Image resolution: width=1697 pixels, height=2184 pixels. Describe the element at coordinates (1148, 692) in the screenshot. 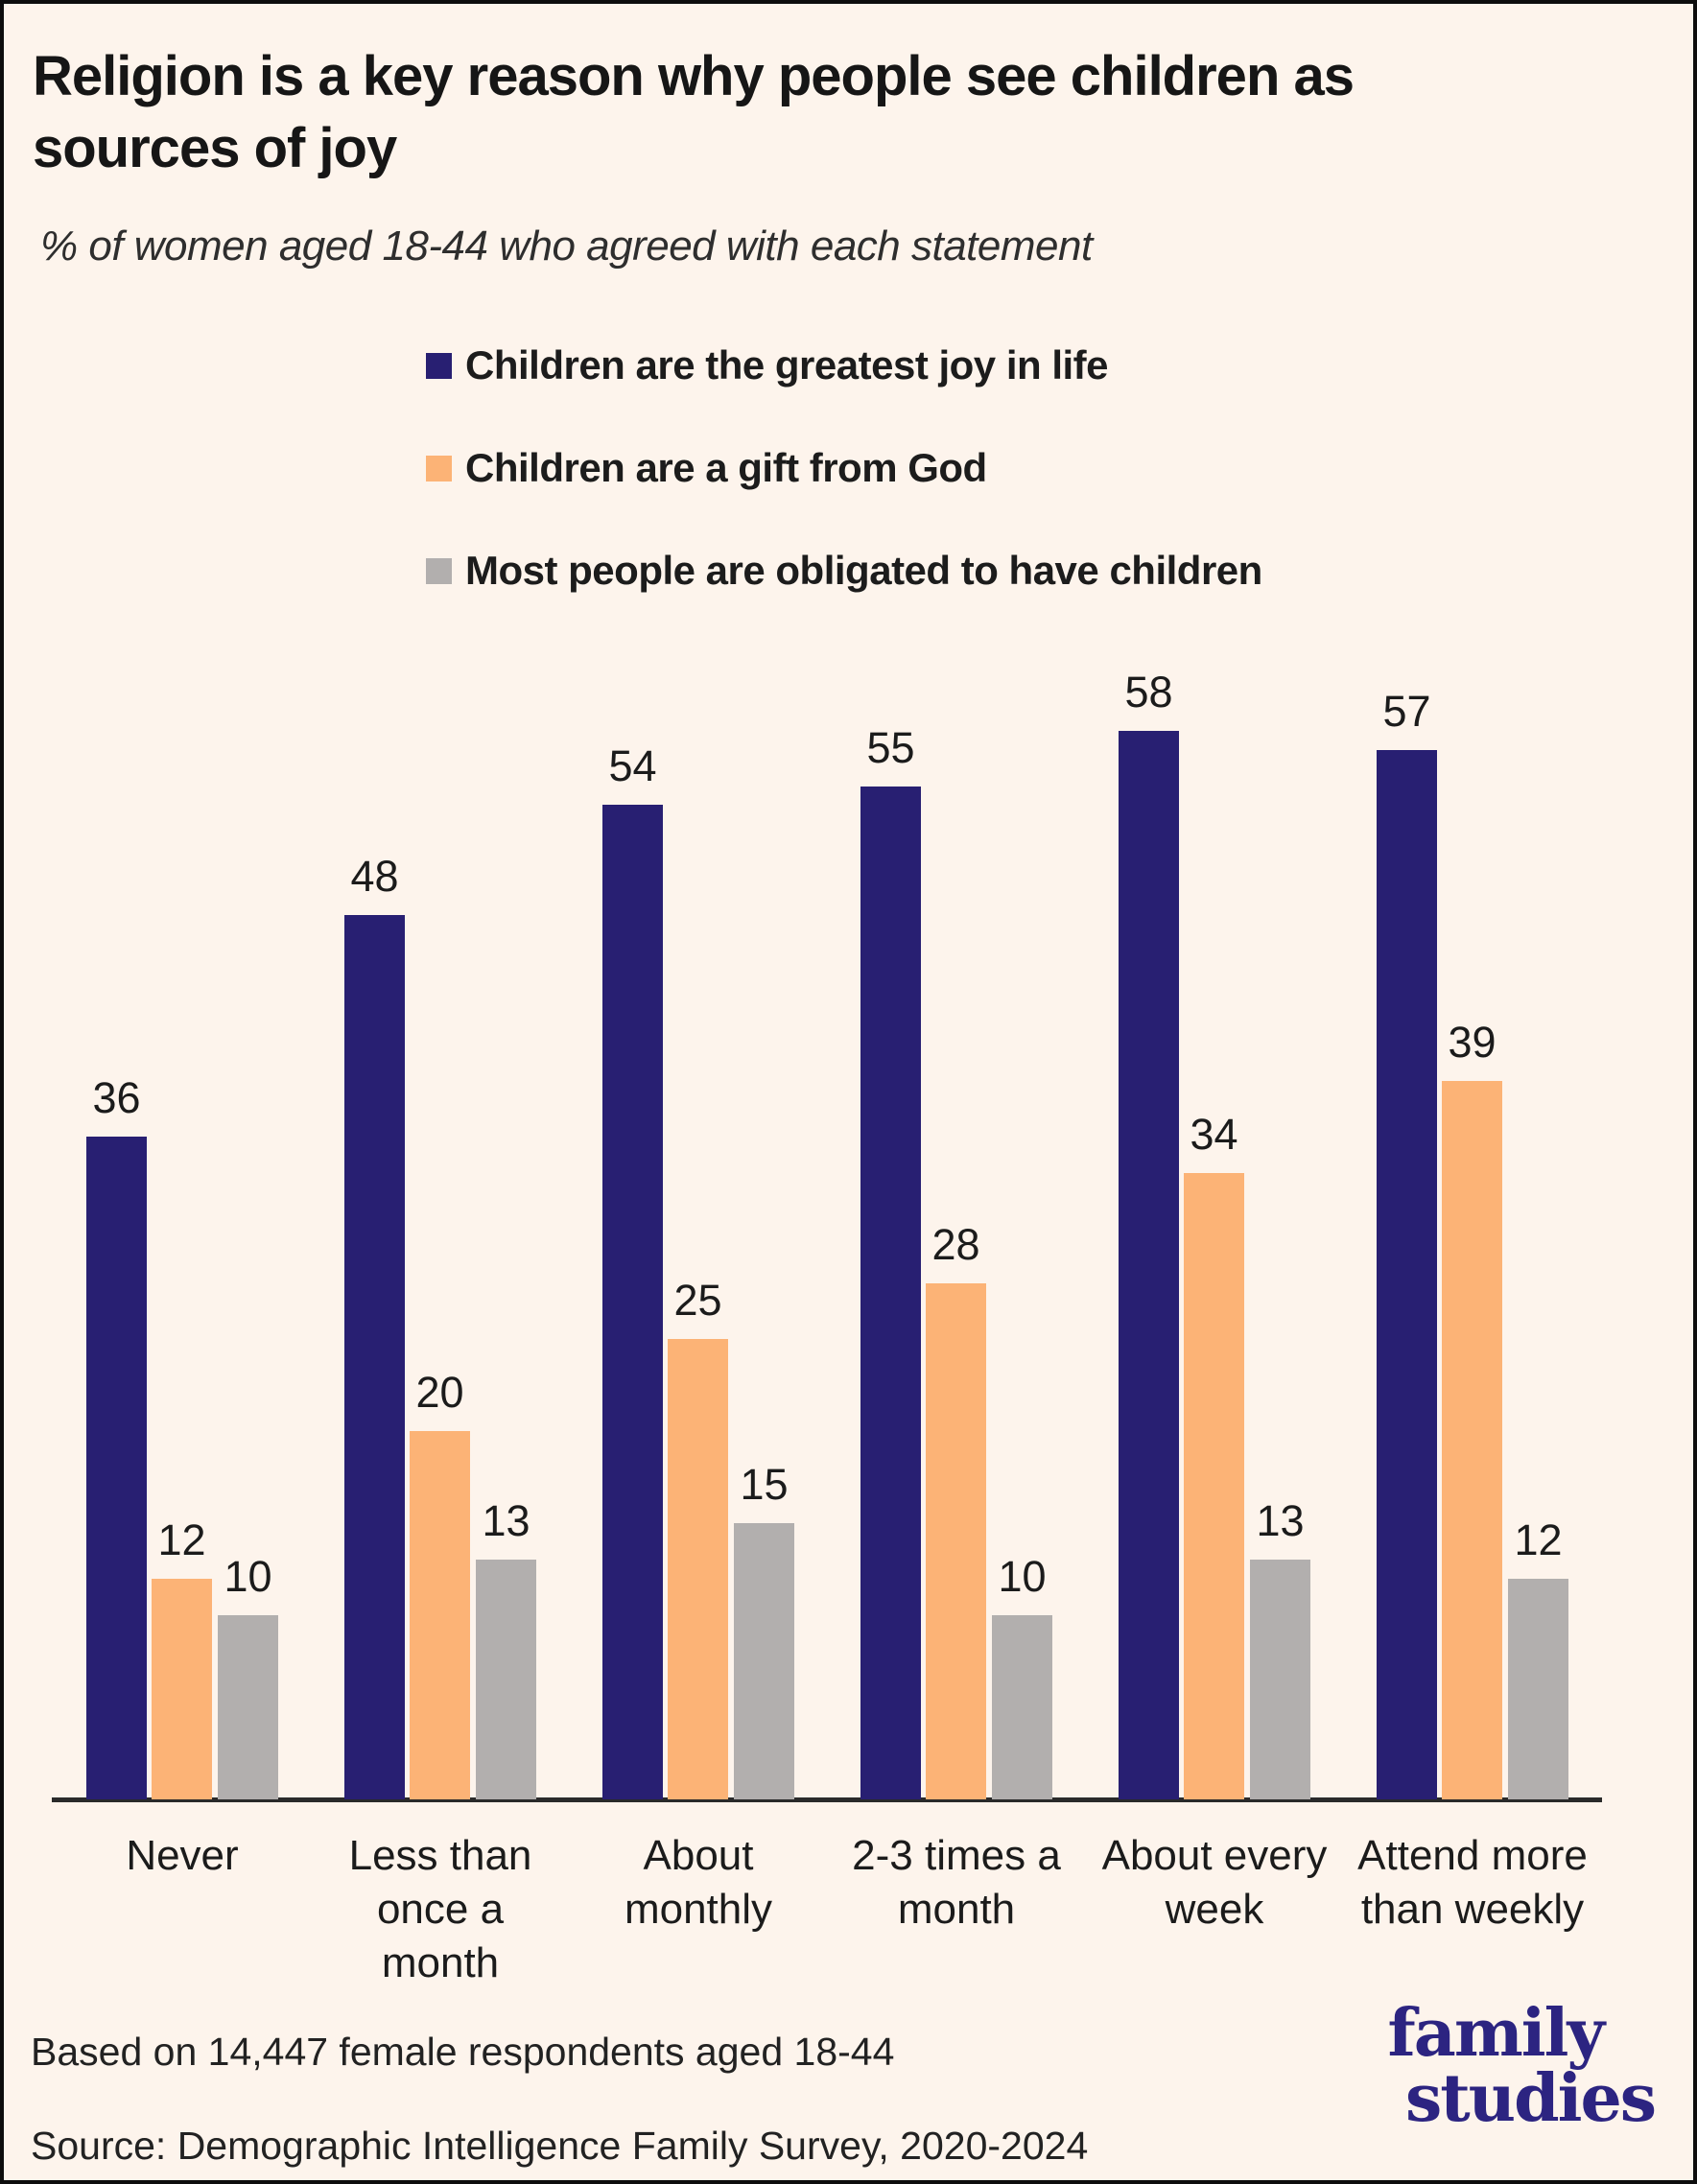

I see `bar-value-label: 58` at that location.